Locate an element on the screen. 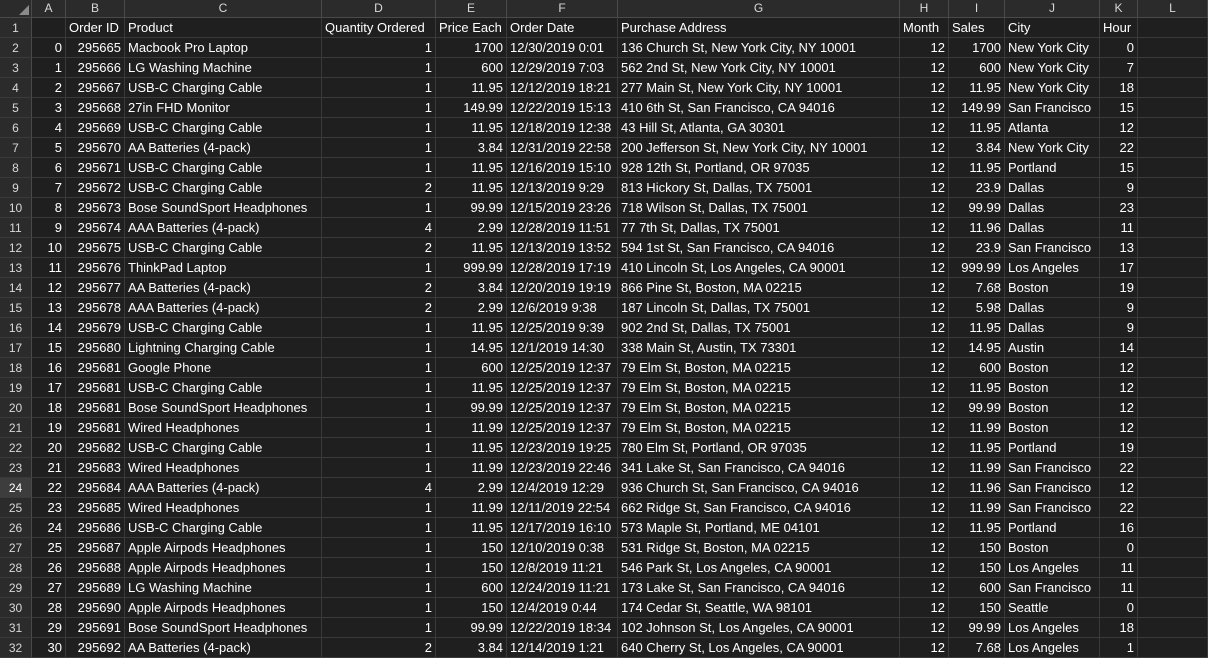 This screenshot has width=1208, height=658. table-cell: 12/11/2019 22:54 is located at coordinates (562, 508).